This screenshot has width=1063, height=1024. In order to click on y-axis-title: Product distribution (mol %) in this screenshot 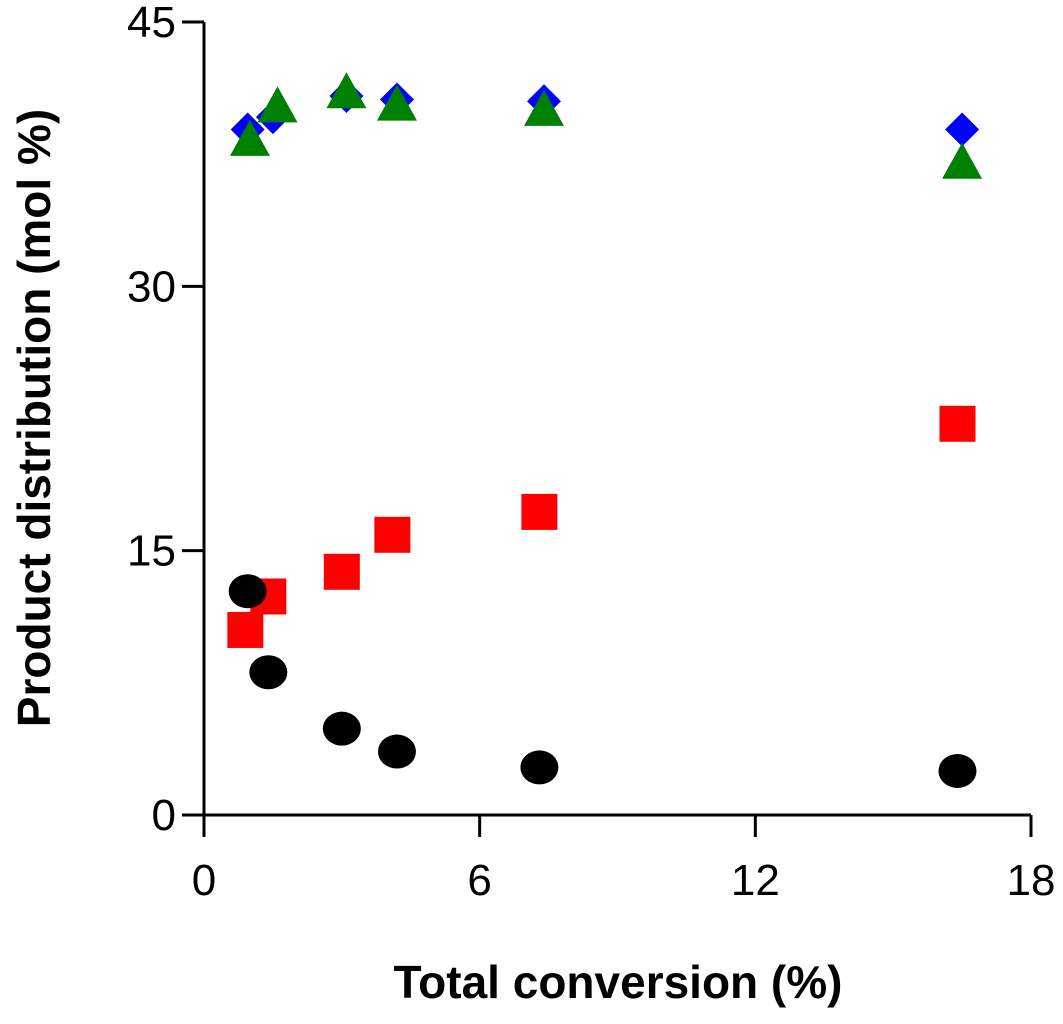, I will do `click(34, 418)`.